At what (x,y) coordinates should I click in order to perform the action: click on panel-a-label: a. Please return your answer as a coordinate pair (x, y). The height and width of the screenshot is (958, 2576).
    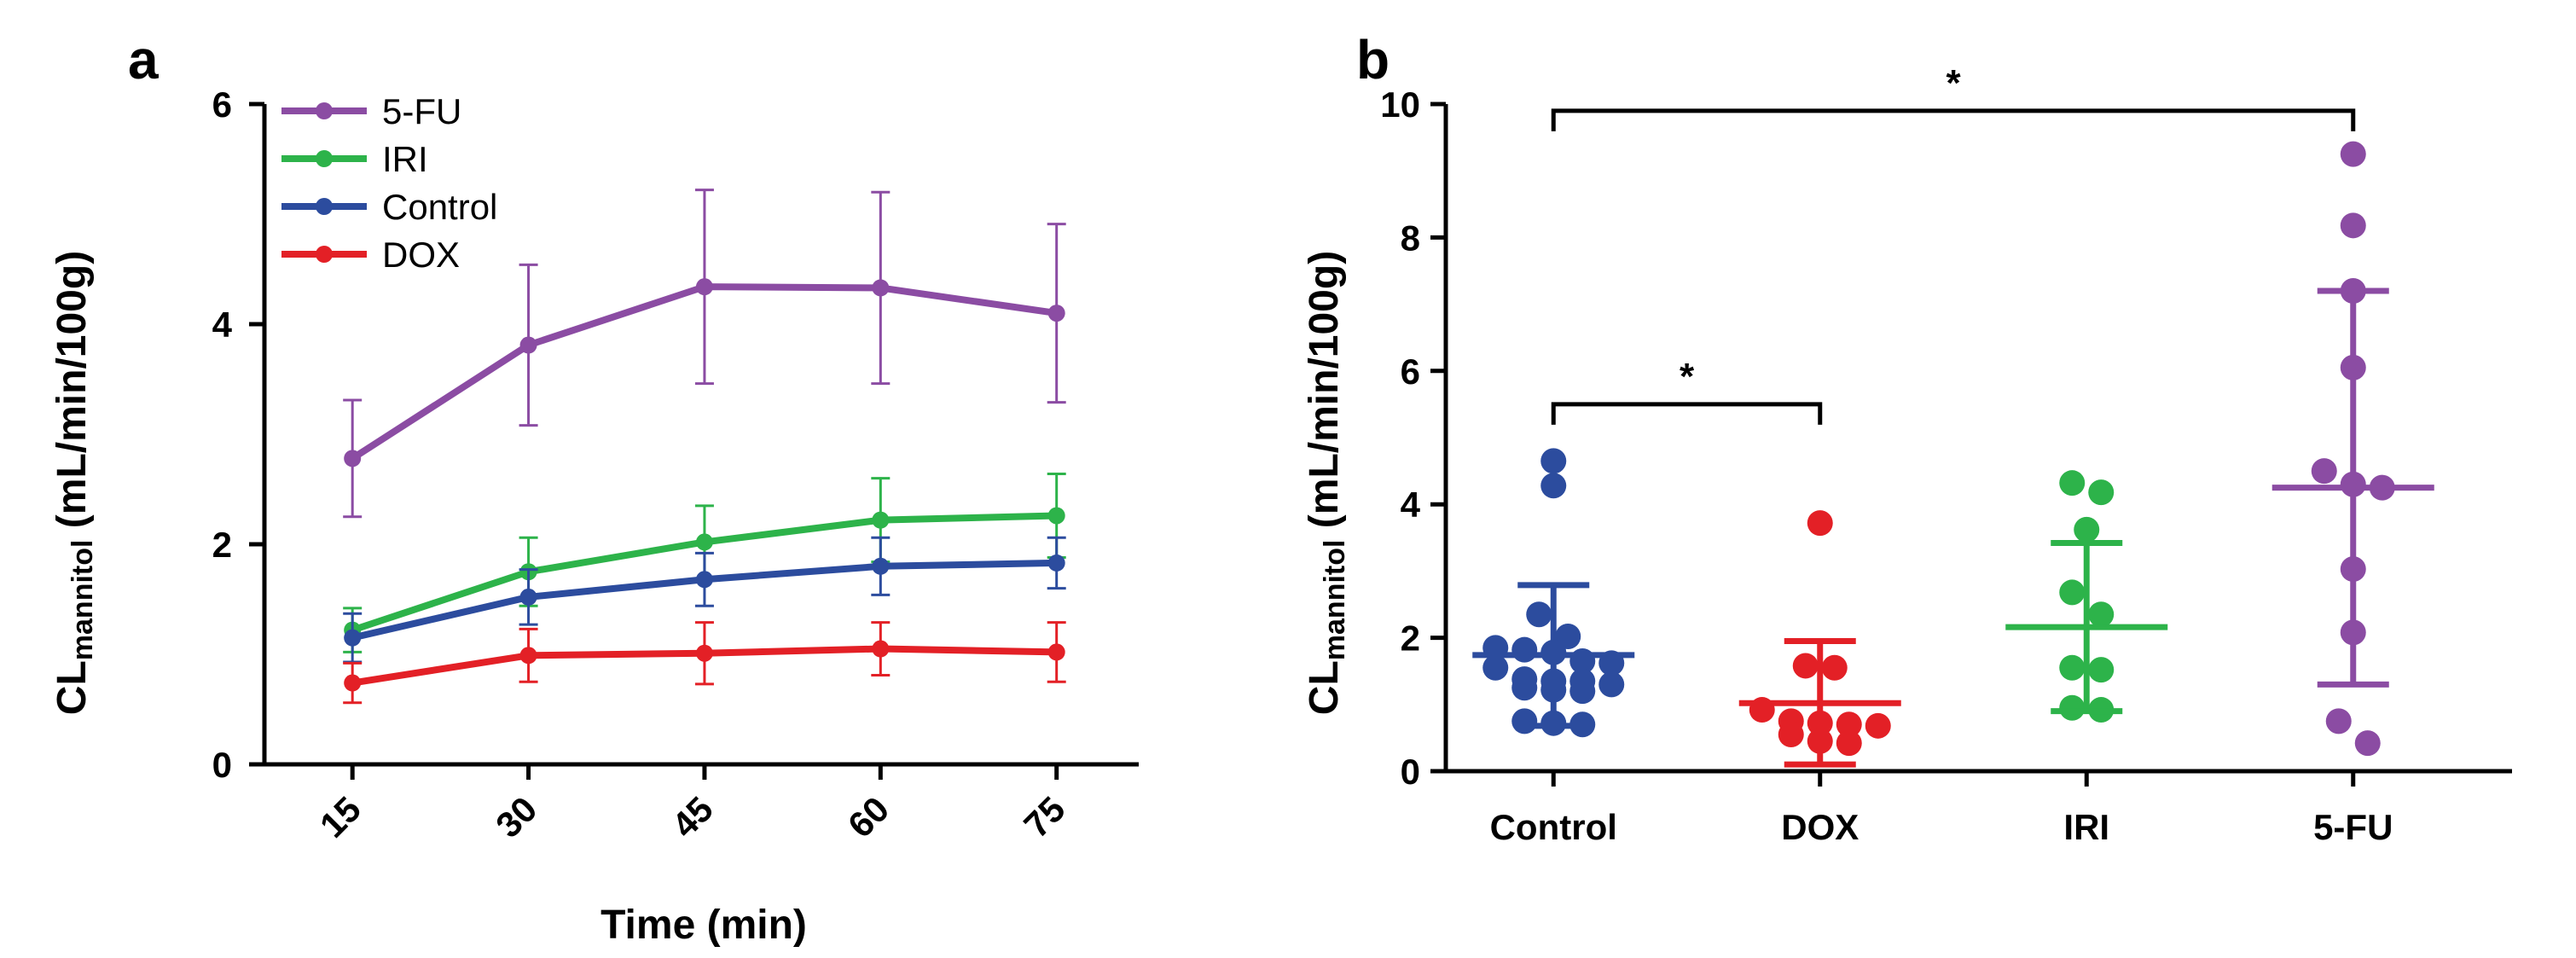
    Looking at the image, I should click on (143, 59).